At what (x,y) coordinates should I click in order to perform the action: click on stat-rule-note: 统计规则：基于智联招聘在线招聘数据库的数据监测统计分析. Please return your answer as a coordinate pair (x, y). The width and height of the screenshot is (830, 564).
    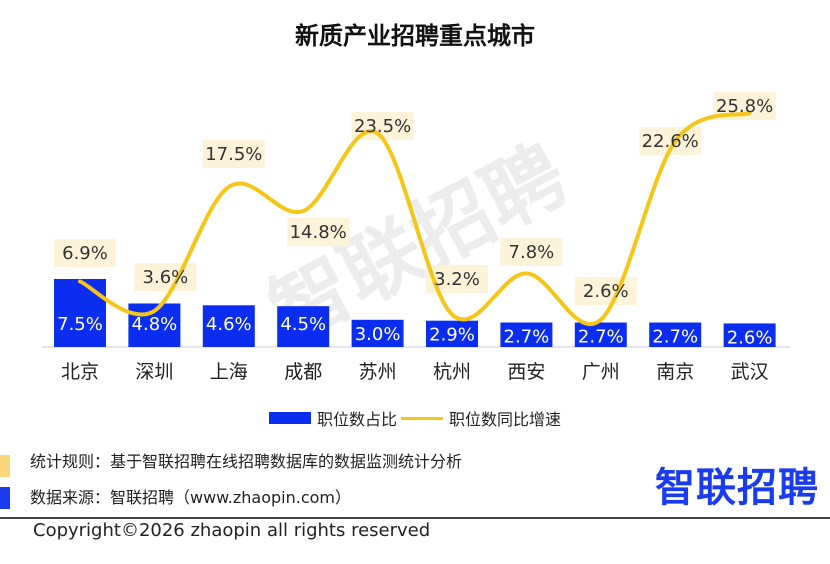
    Looking at the image, I should click on (246, 461).